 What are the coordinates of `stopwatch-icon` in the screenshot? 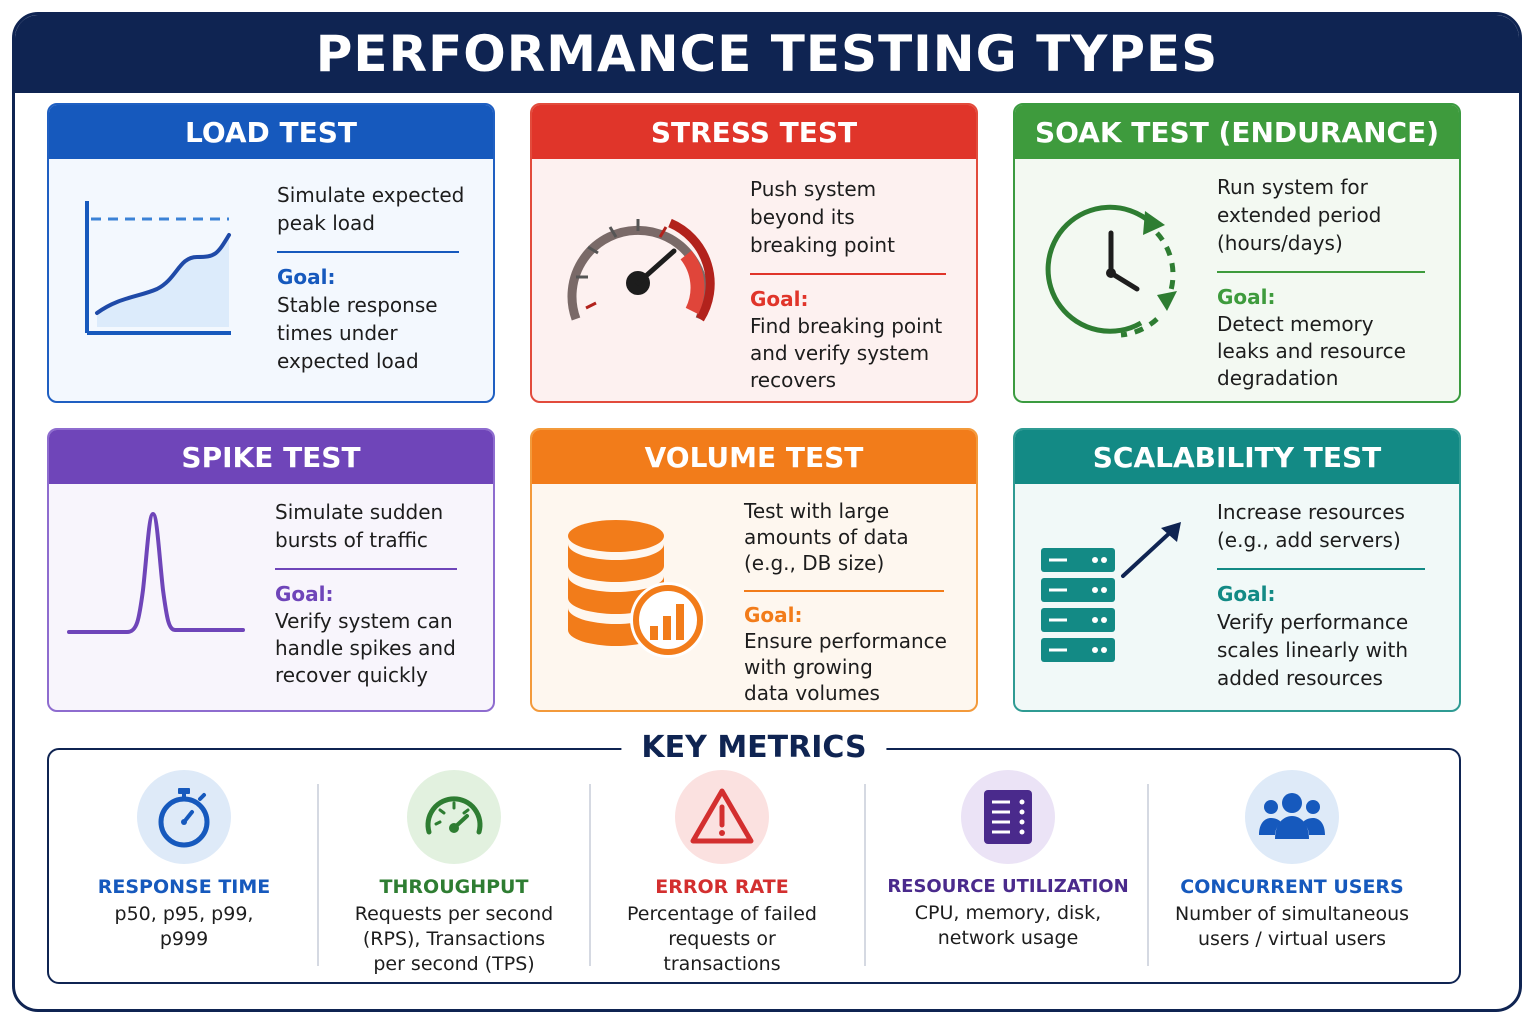 It's located at (184, 818).